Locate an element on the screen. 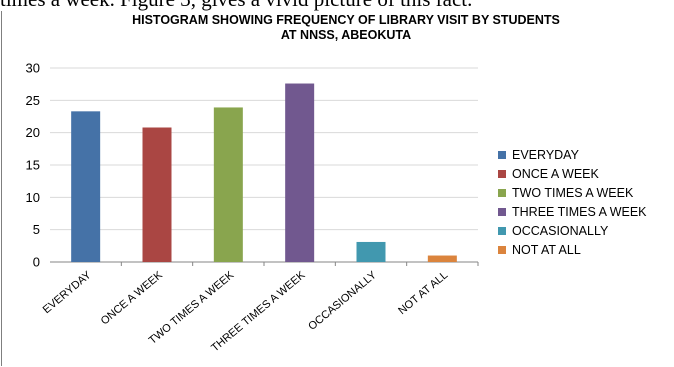 The width and height of the screenshot is (674, 367). x-tick-label: NOT AT ALL is located at coordinates (423, 293).